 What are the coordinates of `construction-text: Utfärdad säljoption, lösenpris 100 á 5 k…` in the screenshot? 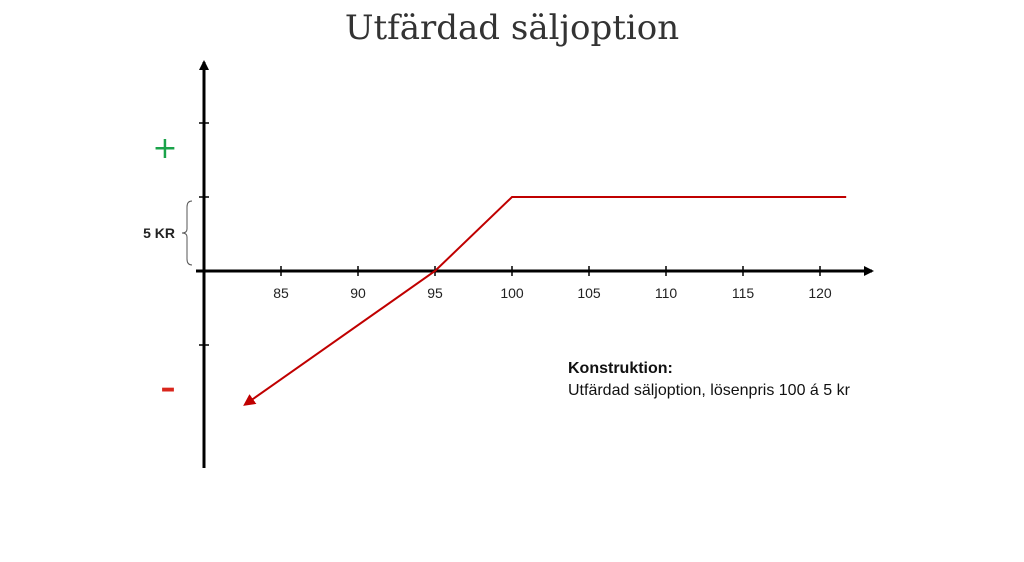 It's located at (709, 391).